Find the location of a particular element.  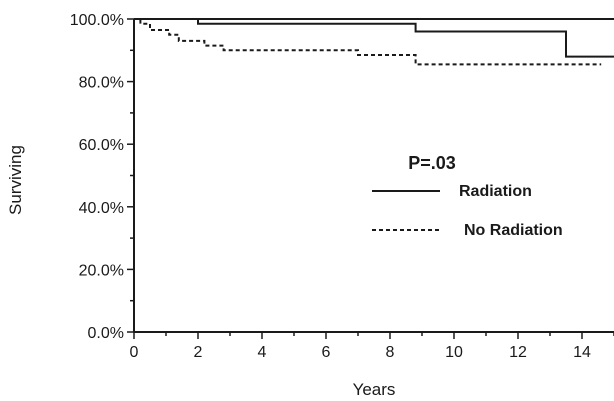

x-tick-label: 2 is located at coordinates (198, 352).